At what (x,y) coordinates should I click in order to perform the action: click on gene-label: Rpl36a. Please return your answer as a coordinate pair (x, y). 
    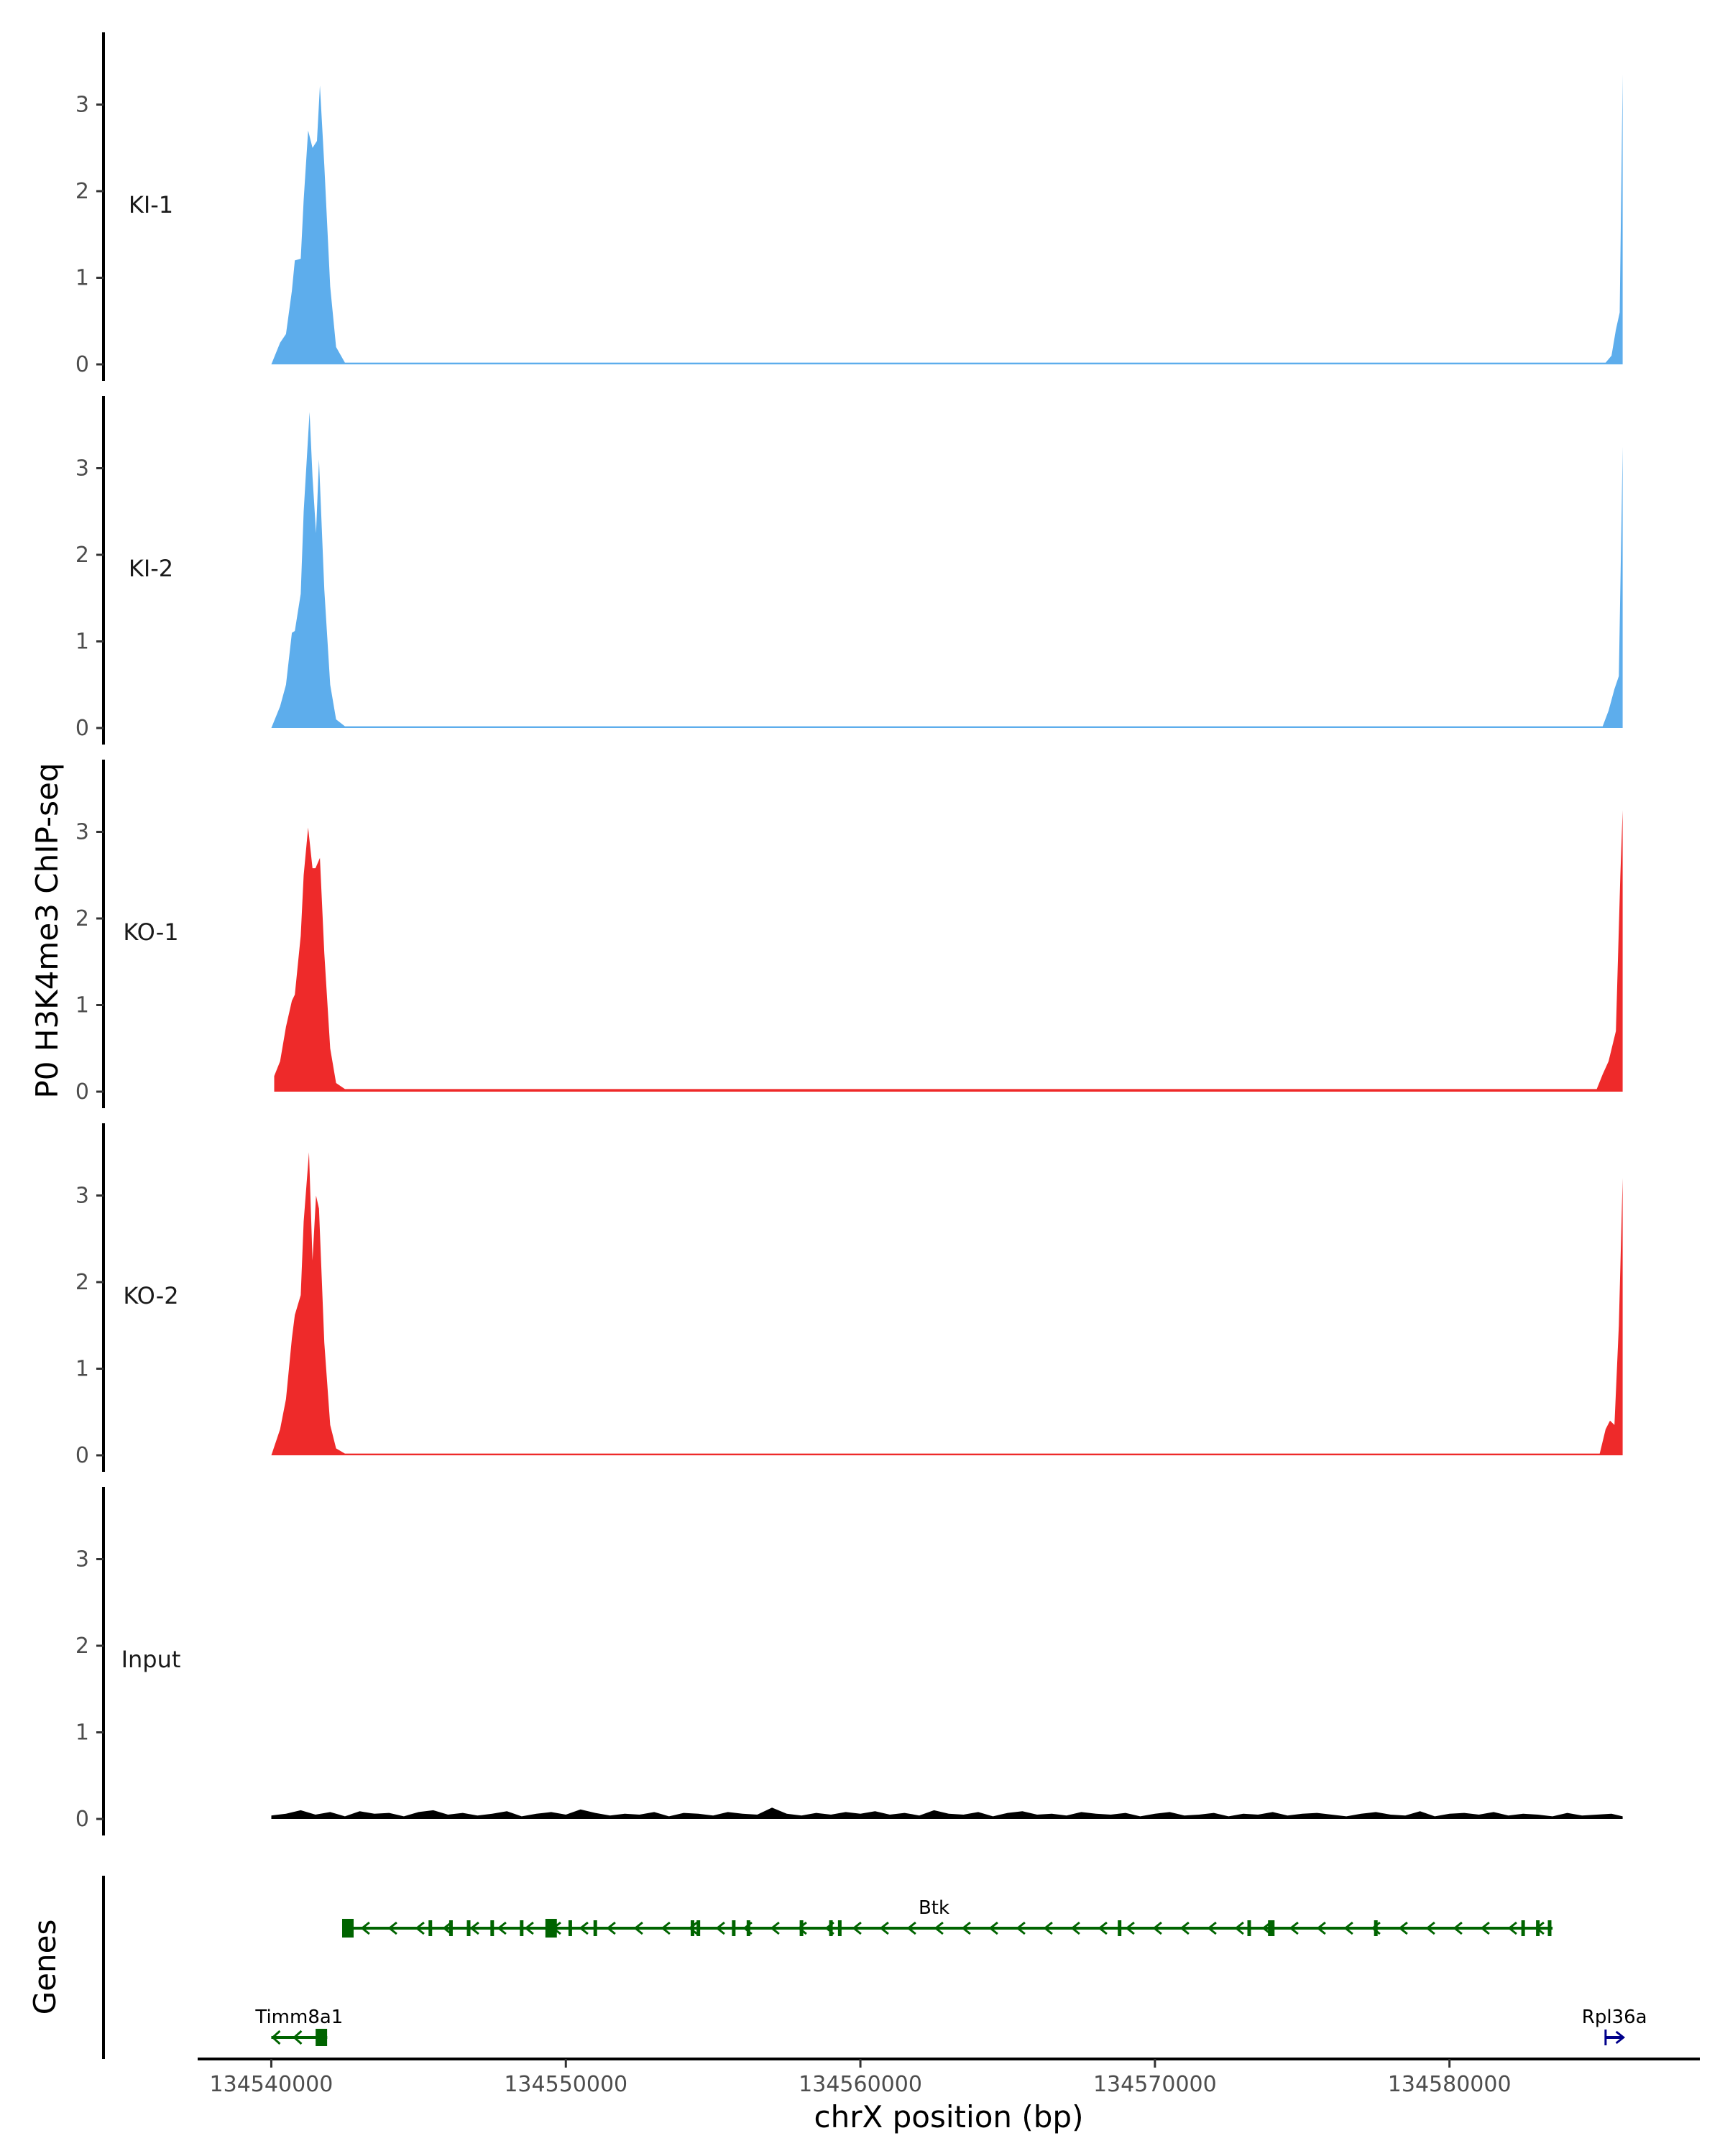
    Looking at the image, I should click on (1614, 2018).